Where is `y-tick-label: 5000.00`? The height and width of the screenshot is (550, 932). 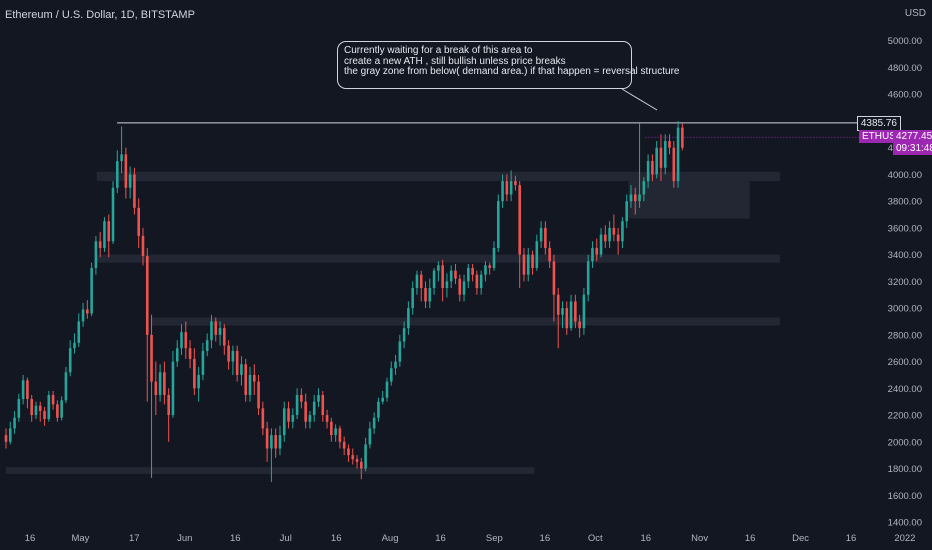 y-tick-label: 5000.00 is located at coordinates (905, 41).